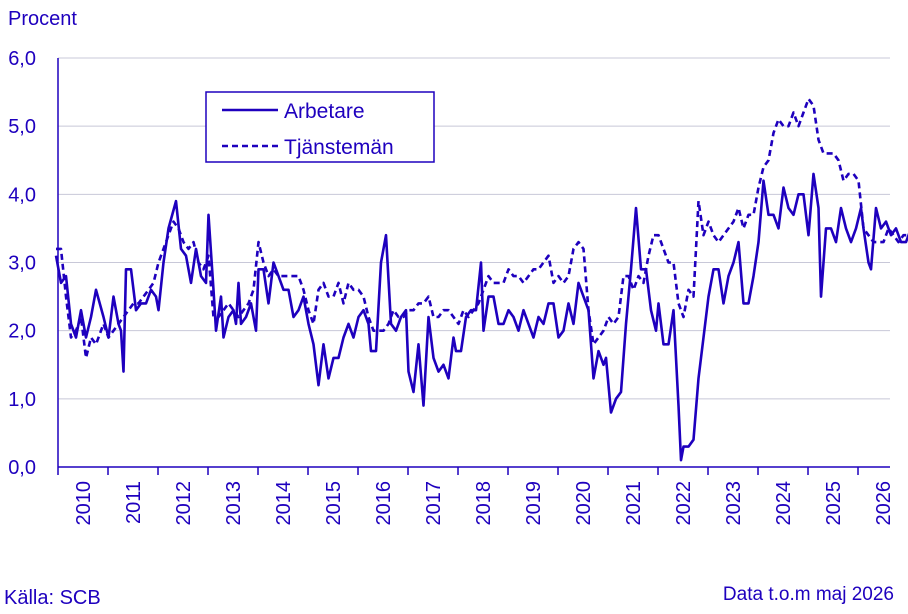 This screenshot has width=908, height=614. I want to click on x-tick-label: 2010, so click(84, 503).